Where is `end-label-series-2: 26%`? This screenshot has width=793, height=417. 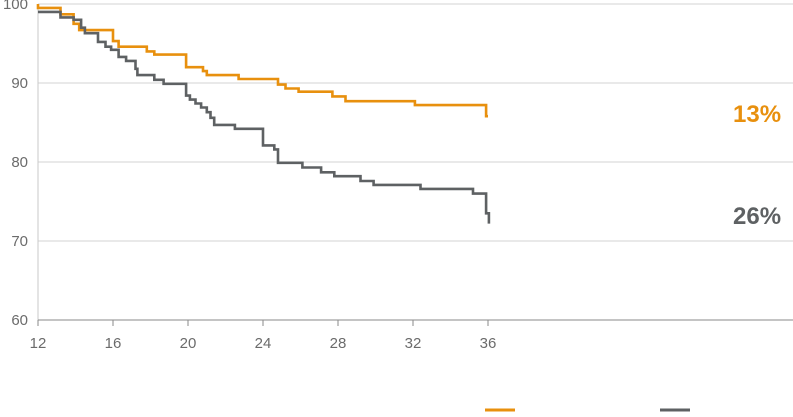
end-label-series-2: 26% is located at coordinates (757, 216).